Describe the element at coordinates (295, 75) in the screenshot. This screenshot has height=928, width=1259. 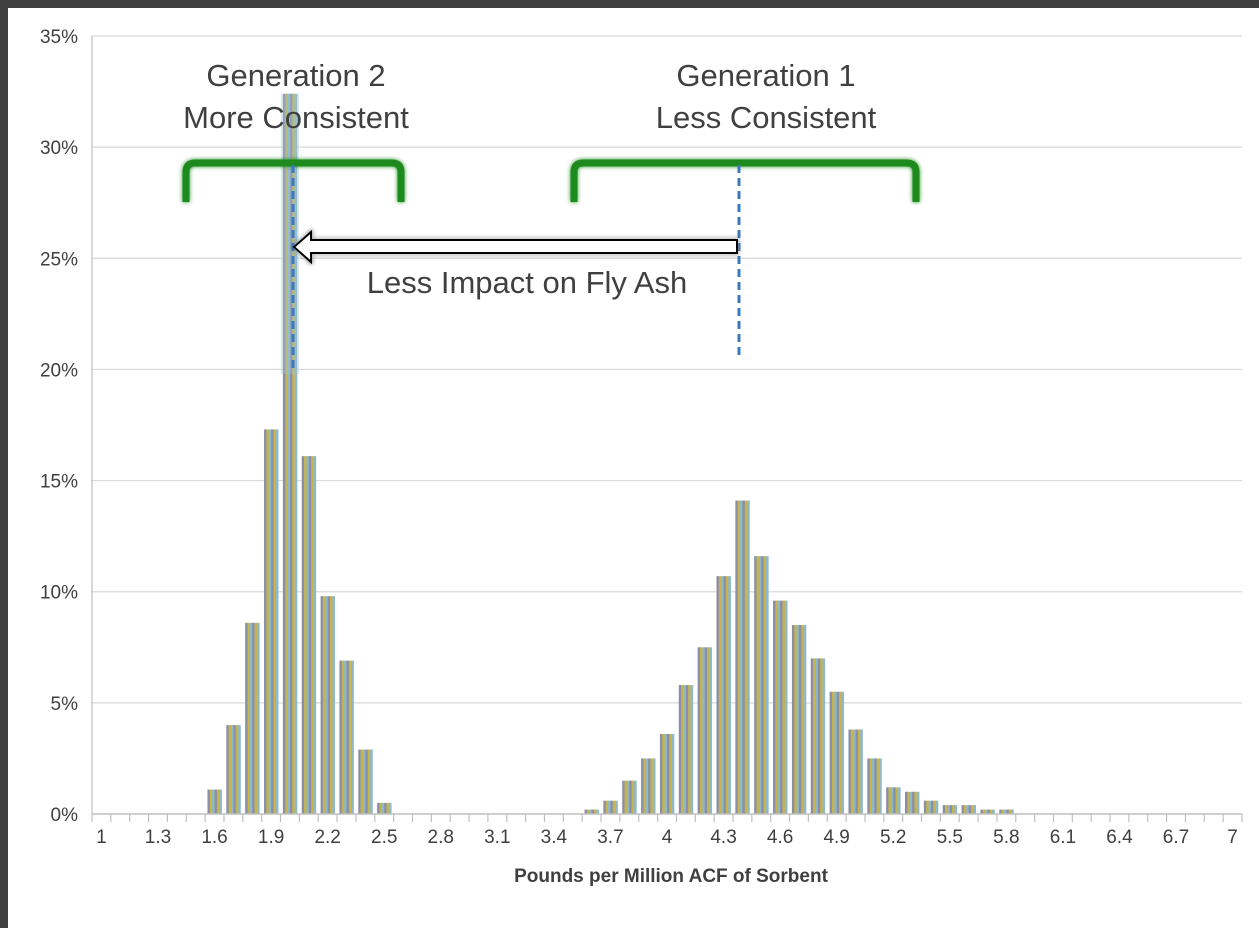
I see `gen2-title-line1: Generation 2` at that location.